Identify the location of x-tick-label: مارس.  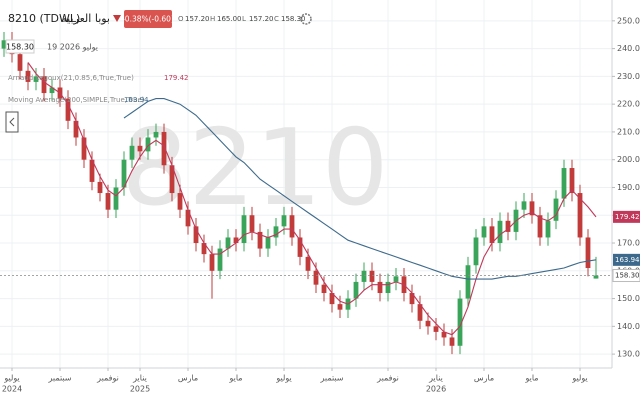
(484, 378).